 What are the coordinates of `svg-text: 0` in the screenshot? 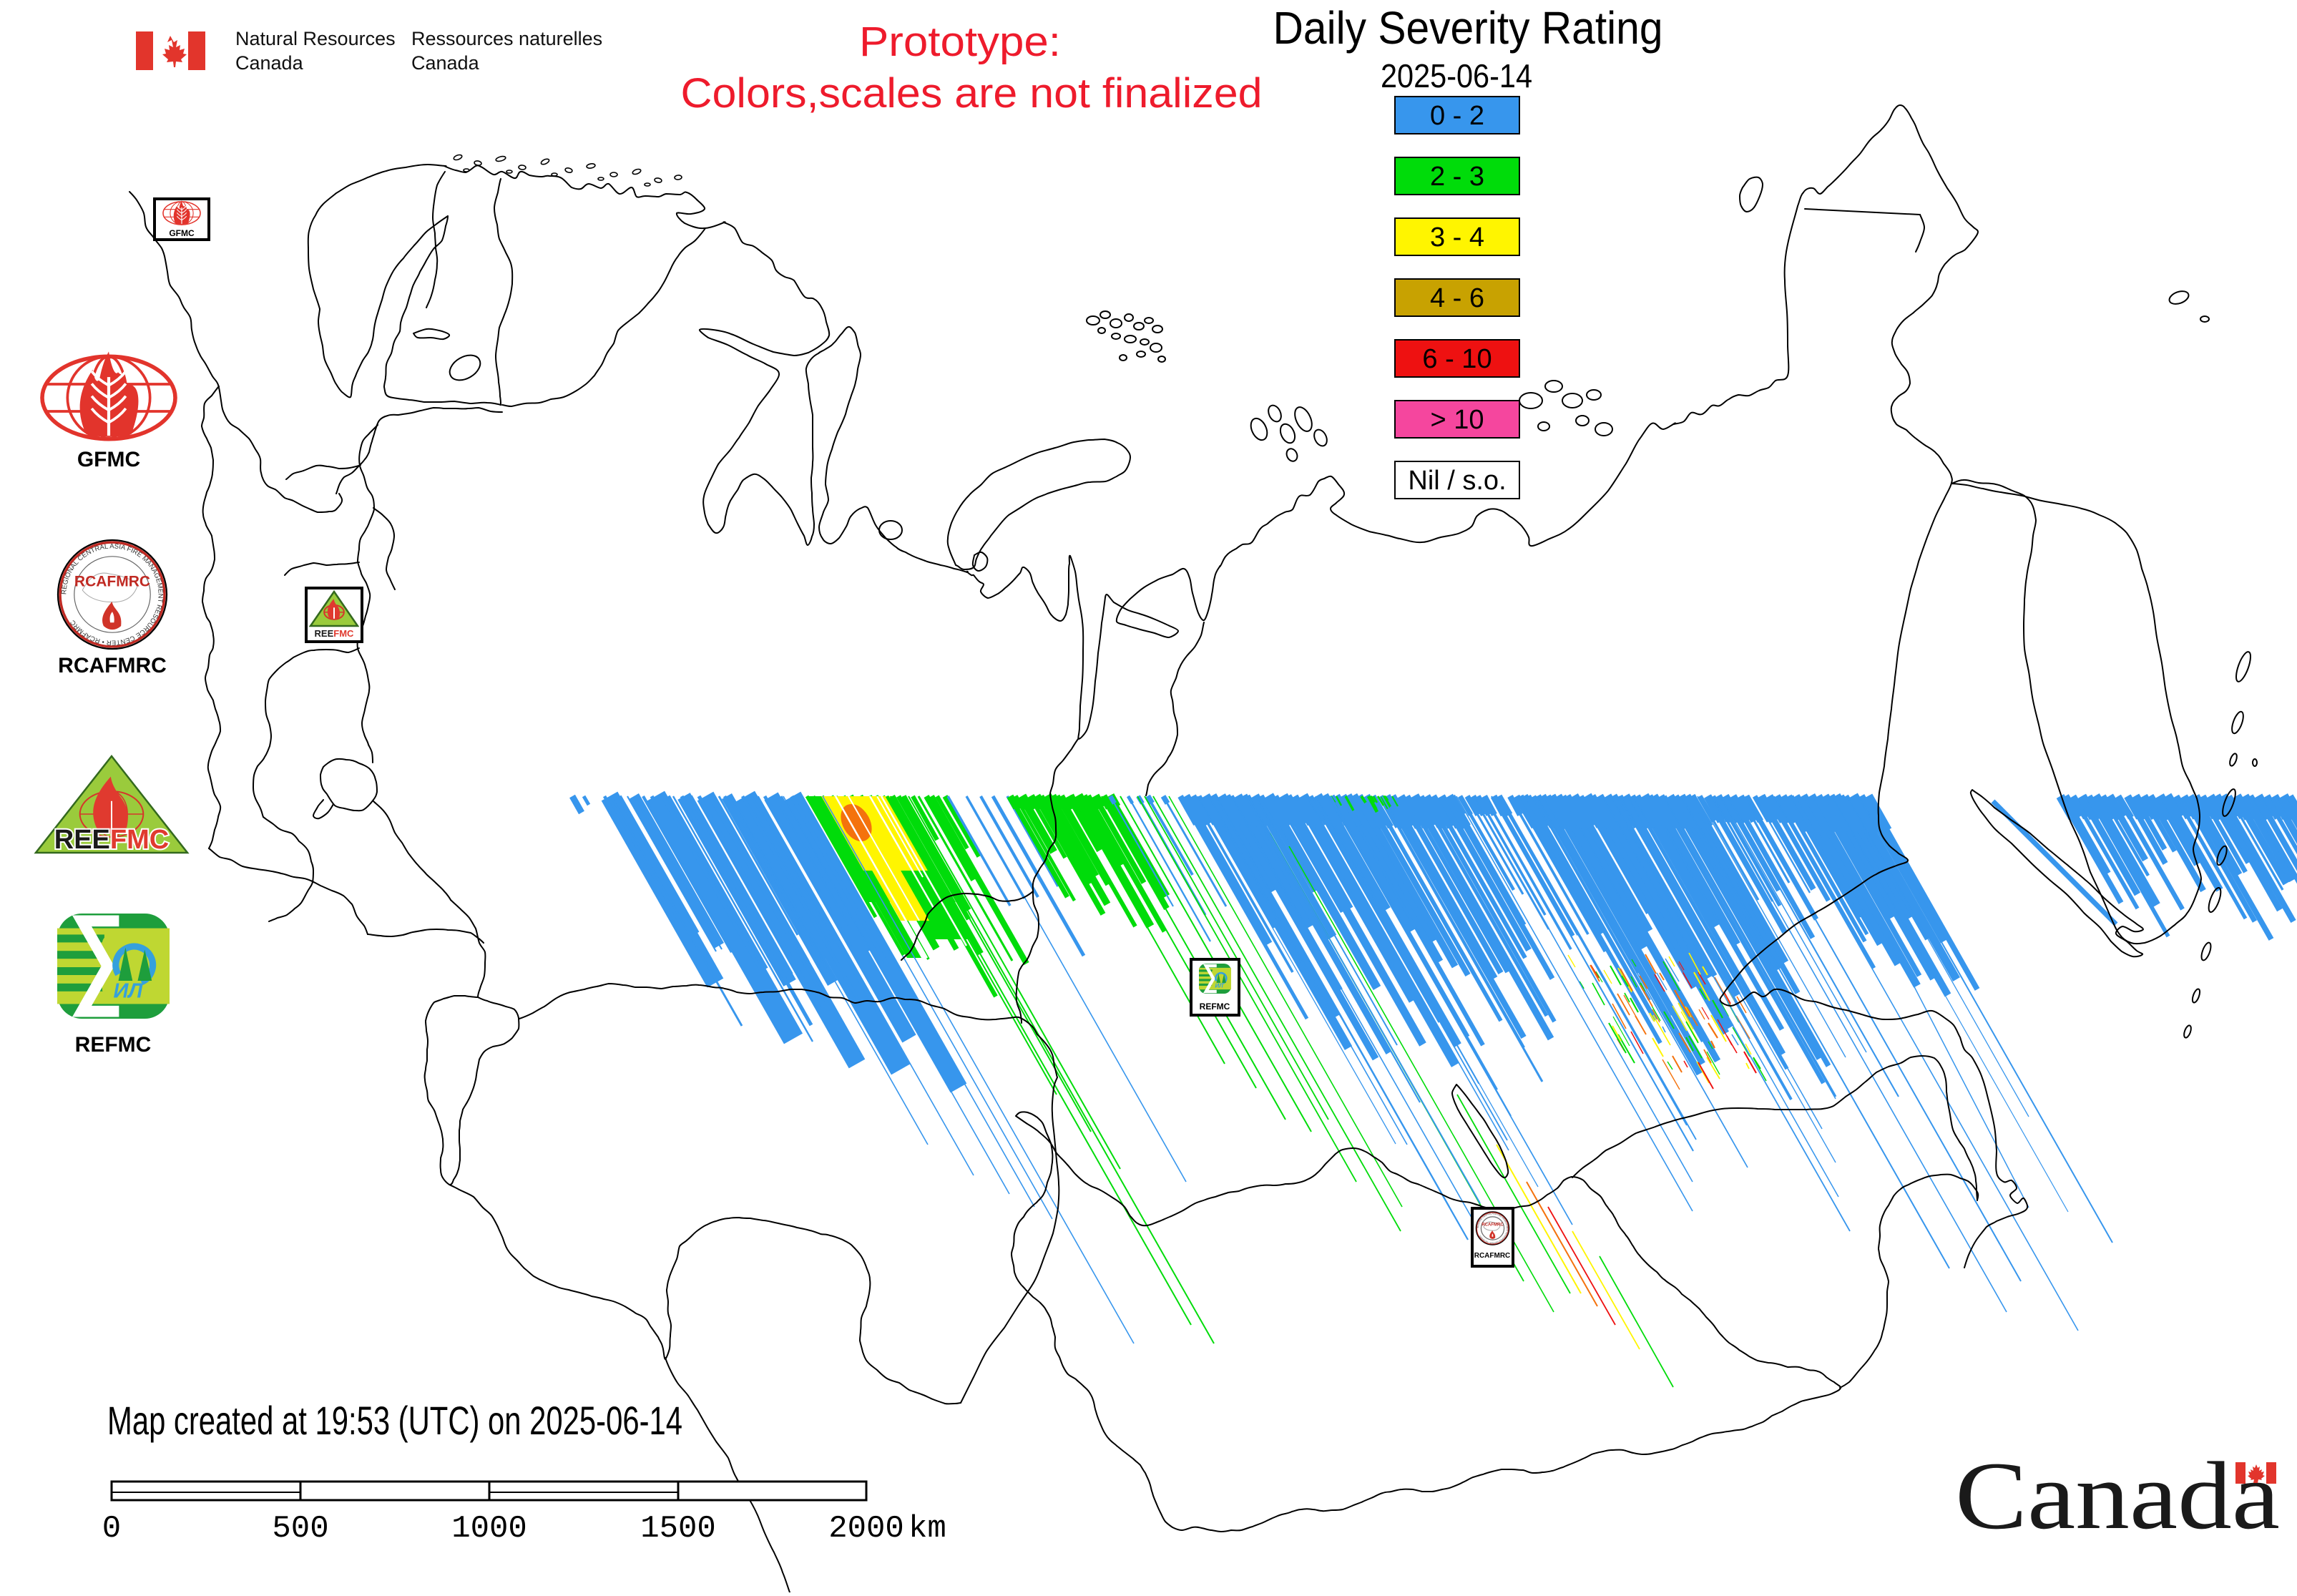 It's located at (111, 1529).